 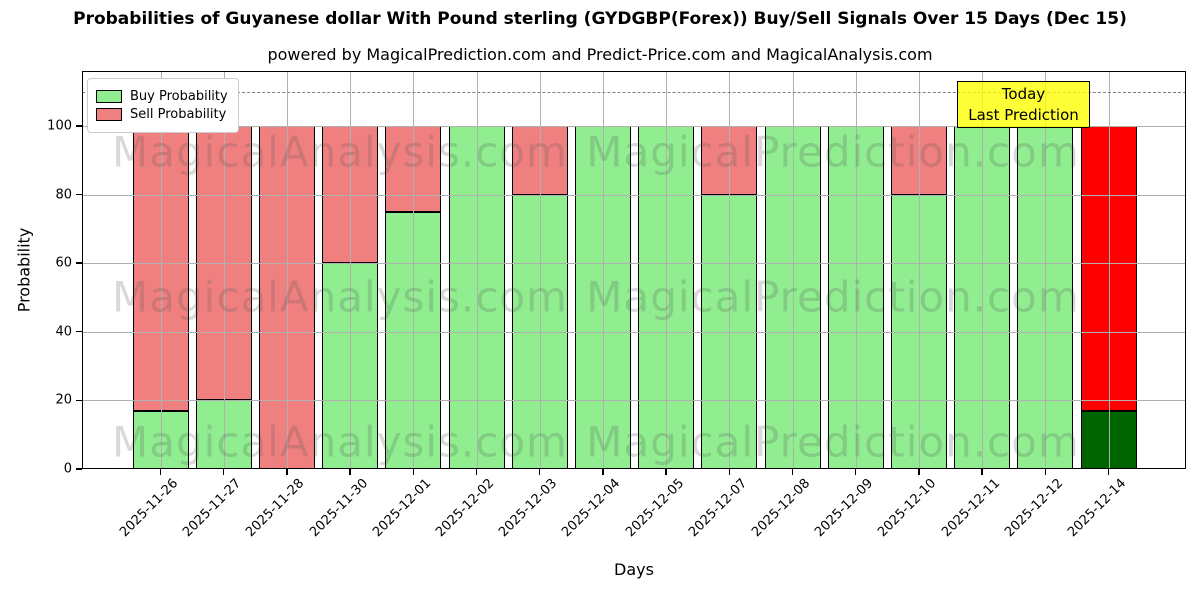 I want to click on x-tick-label: 2025-12-12, so click(x=1033, y=508).